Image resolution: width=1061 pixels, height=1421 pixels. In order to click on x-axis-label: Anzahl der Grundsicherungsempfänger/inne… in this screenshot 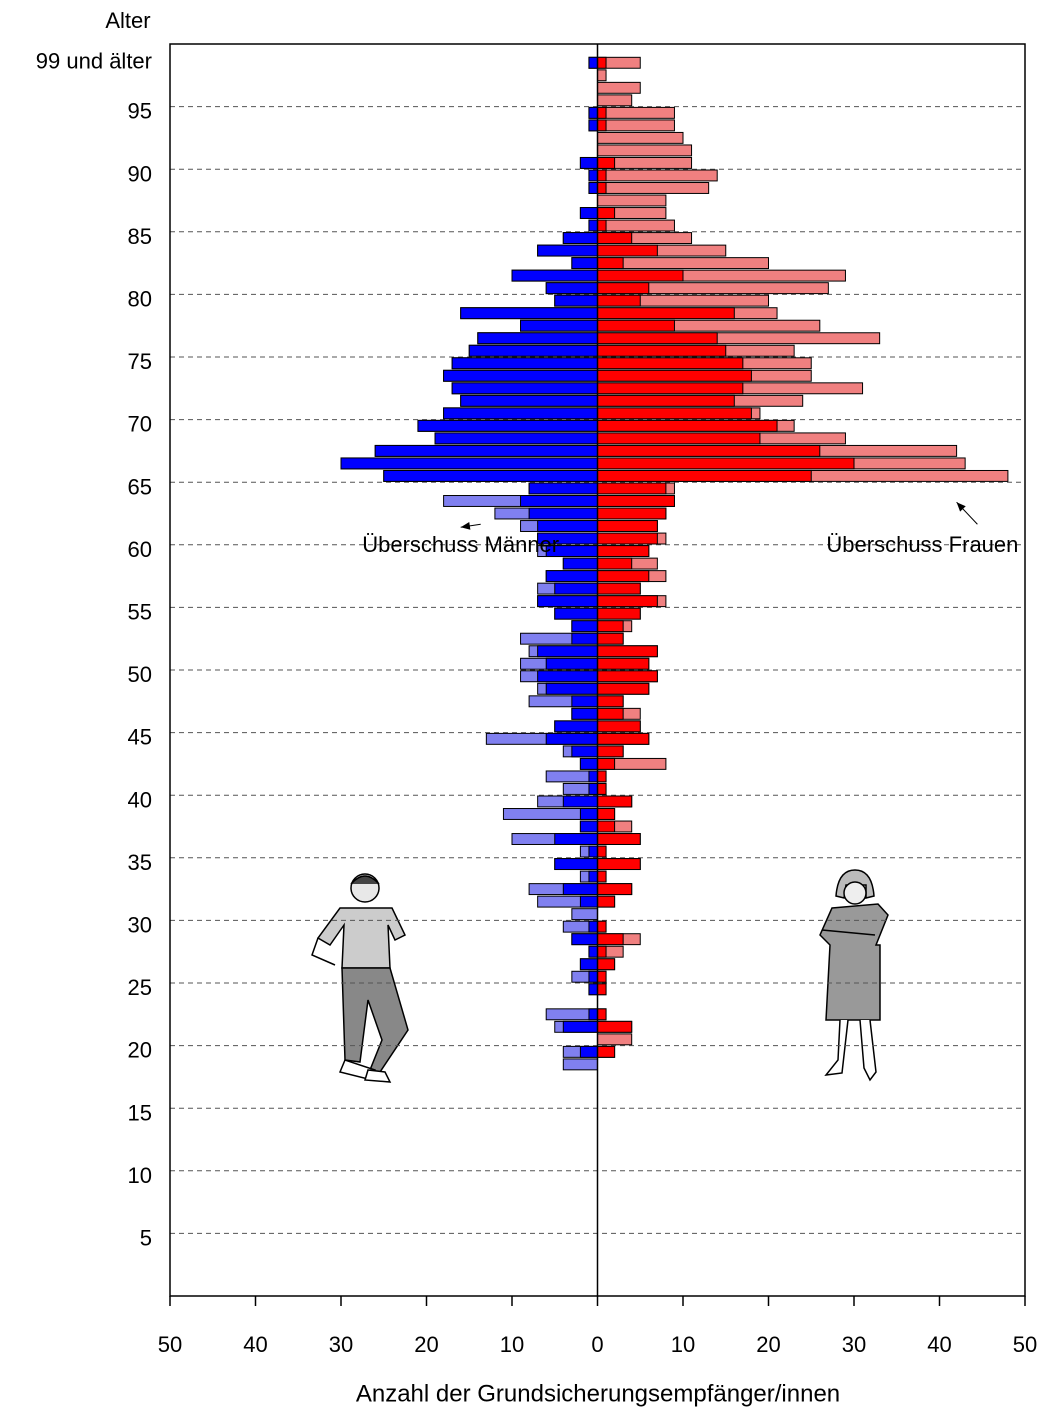, I will do `click(598, 1393)`.